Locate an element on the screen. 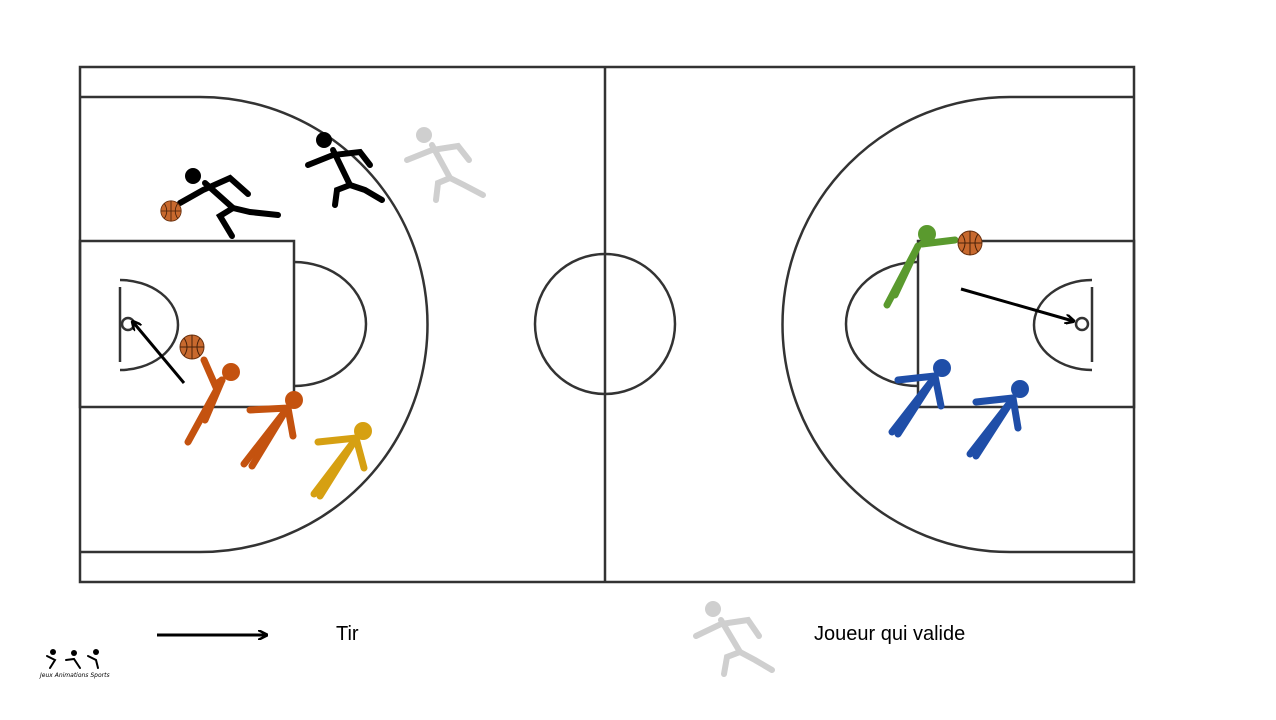  shot-arrow-left is located at coordinates (159, 353).